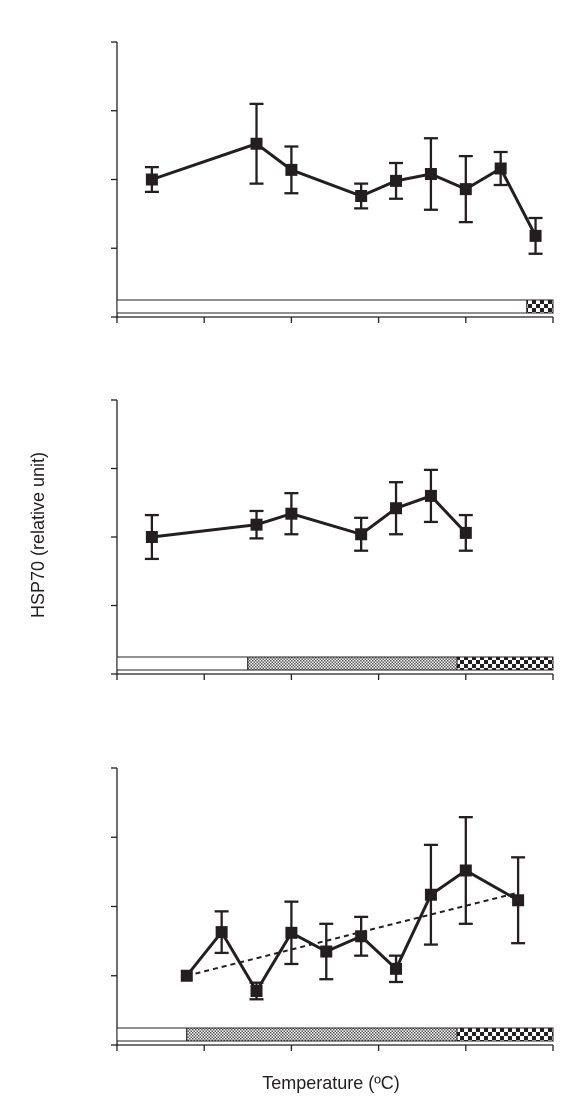  Describe the element at coordinates (38, 535) in the screenshot. I see `y-axis-title: HSP70 (relative unit)` at that location.